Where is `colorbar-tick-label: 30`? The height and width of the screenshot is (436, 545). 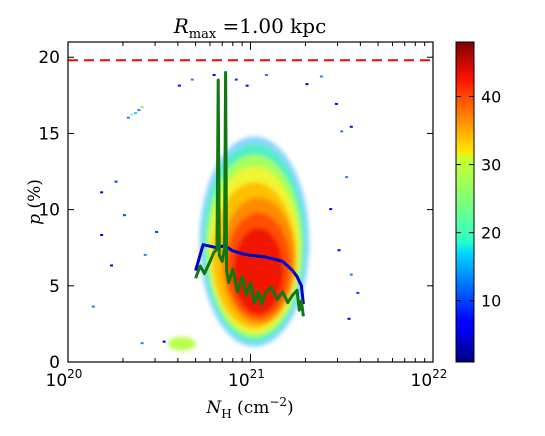 colorbar-tick-label: 30 is located at coordinates (491, 165).